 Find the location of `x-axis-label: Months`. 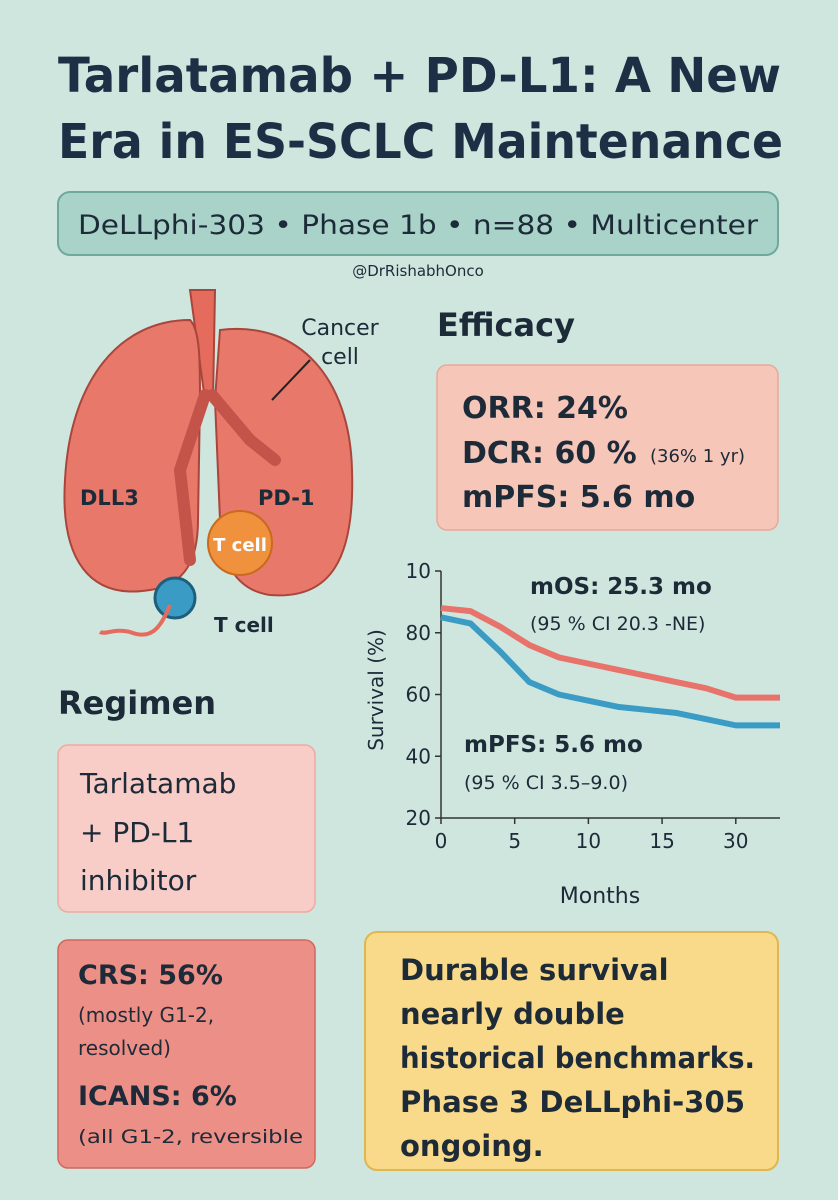

x-axis-label: Months is located at coordinates (600, 896).